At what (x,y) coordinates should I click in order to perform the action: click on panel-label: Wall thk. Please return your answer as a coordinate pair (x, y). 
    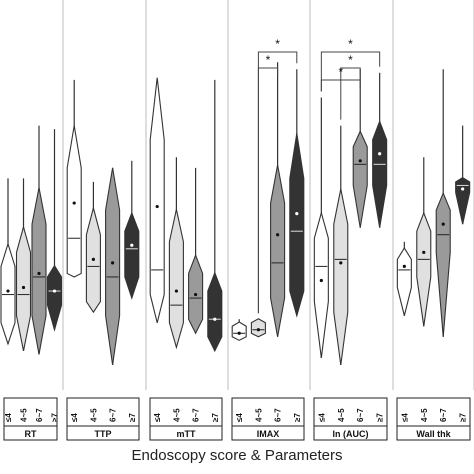
    Looking at the image, I should click on (433, 434).